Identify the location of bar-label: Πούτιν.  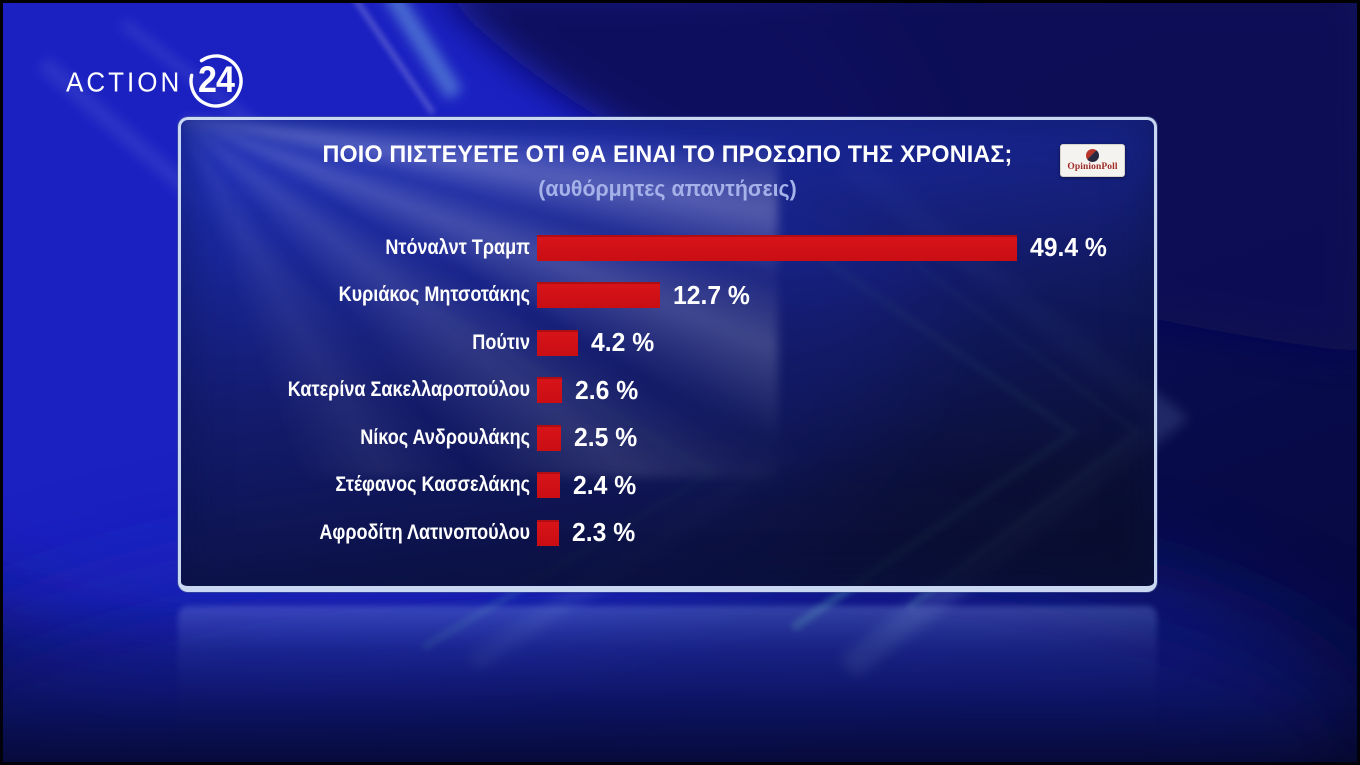
(501, 342).